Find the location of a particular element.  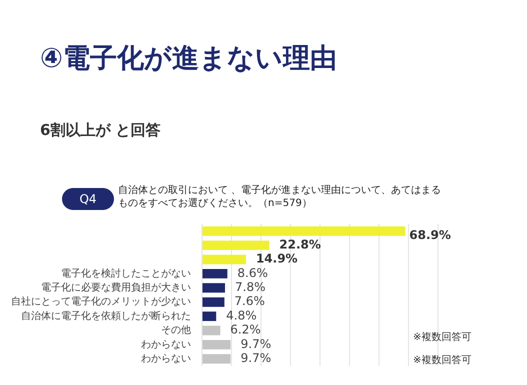

data-label: 4.8% is located at coordinates (241, 315).